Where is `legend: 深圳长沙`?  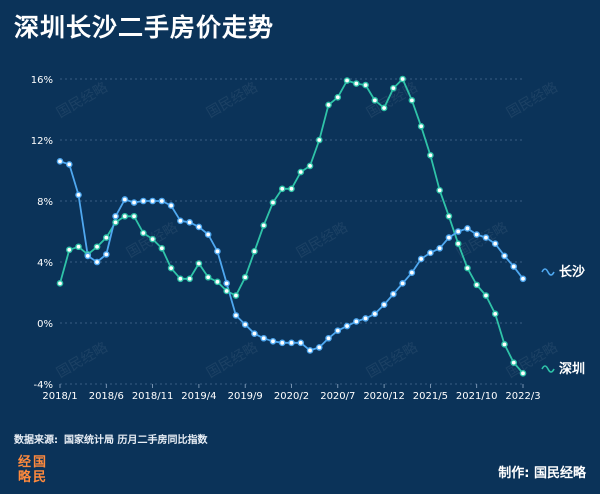 legend: 深圳长沙 is located at coordinates (563, 320).